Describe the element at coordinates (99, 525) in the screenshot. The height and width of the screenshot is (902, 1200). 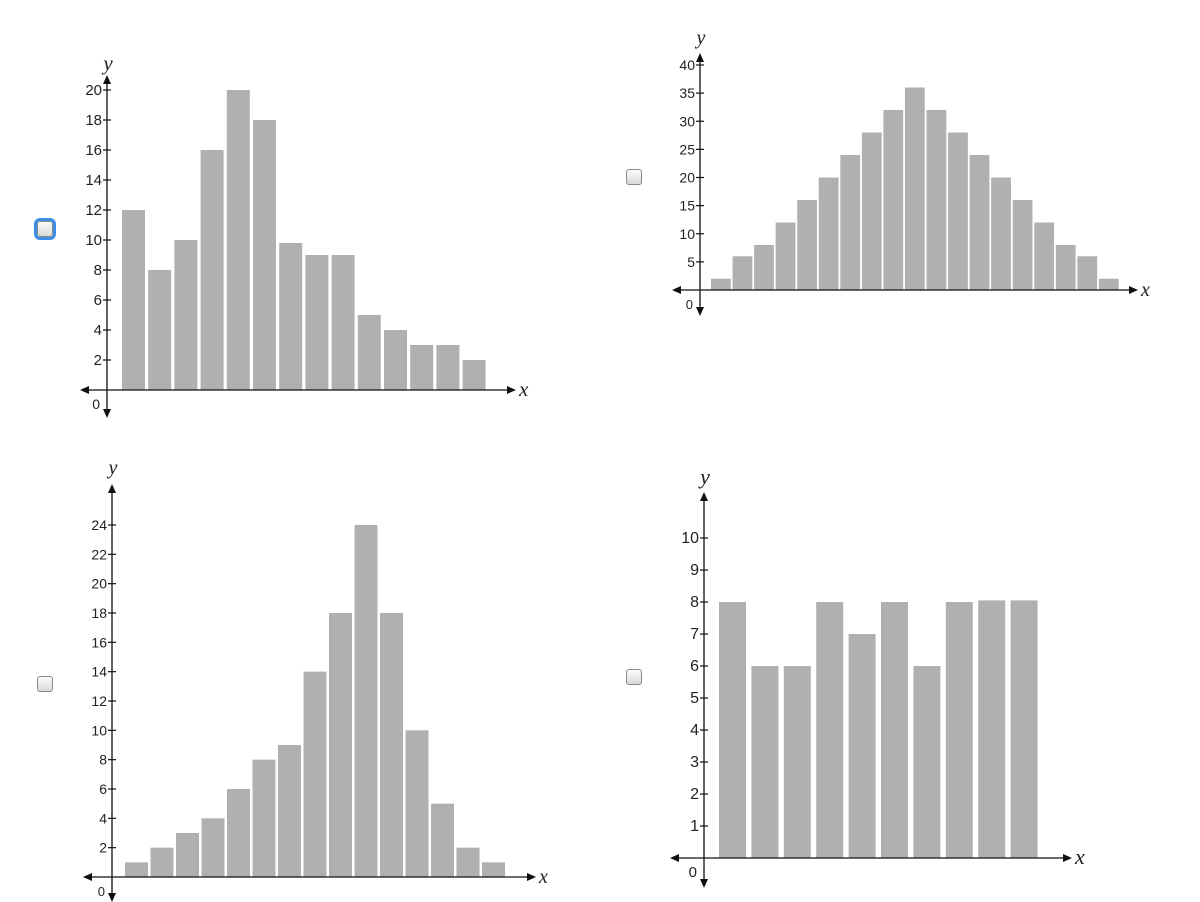
I see `y-tick-label: 24` at that location.